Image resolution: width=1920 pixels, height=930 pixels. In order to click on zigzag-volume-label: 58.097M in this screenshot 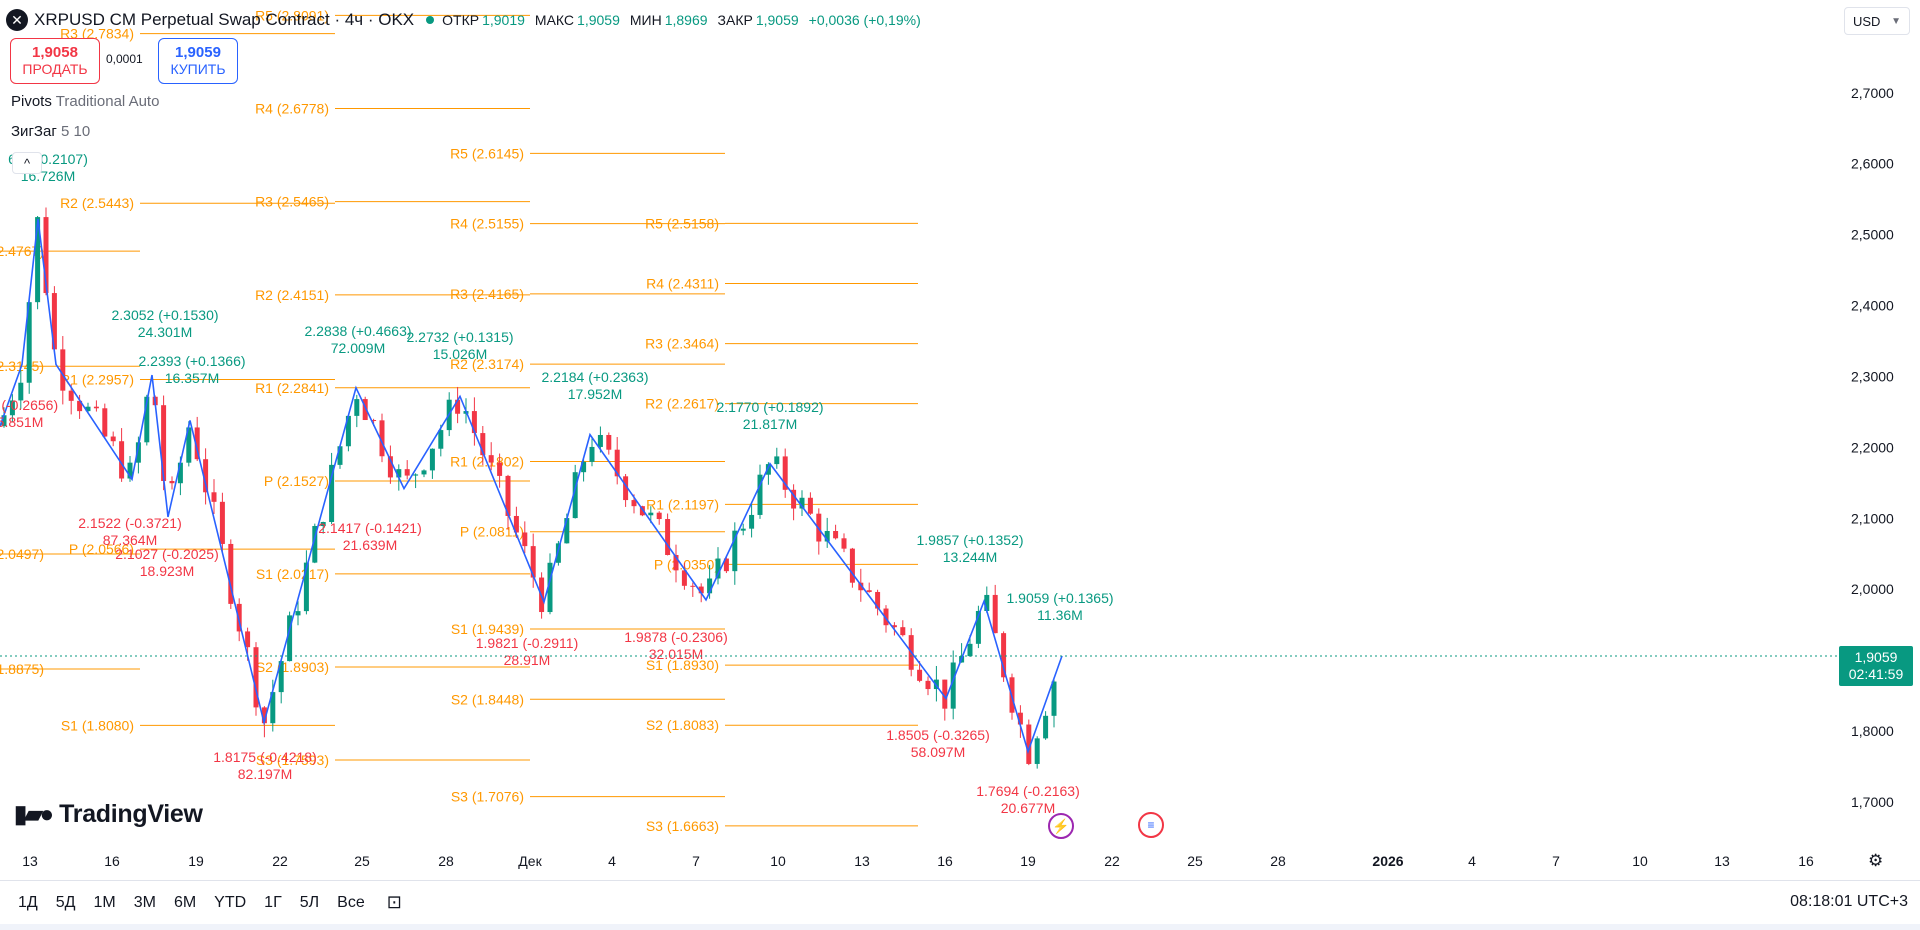, I will do `click(938, 752)`.